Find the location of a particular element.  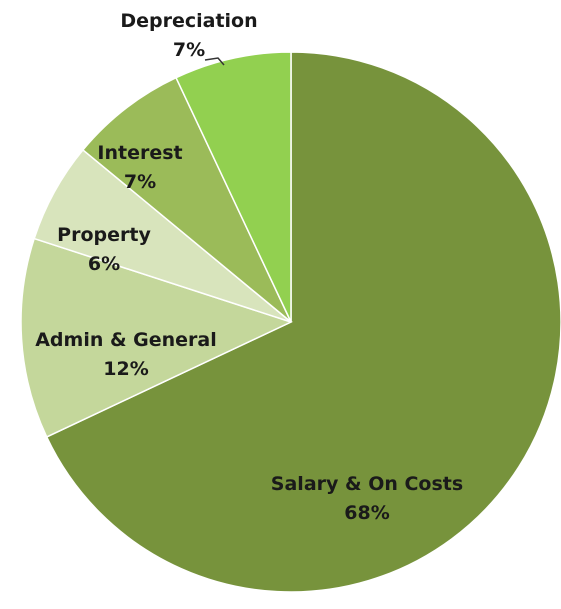

pie-slice-depreciation is located at coordinates (233, 187).